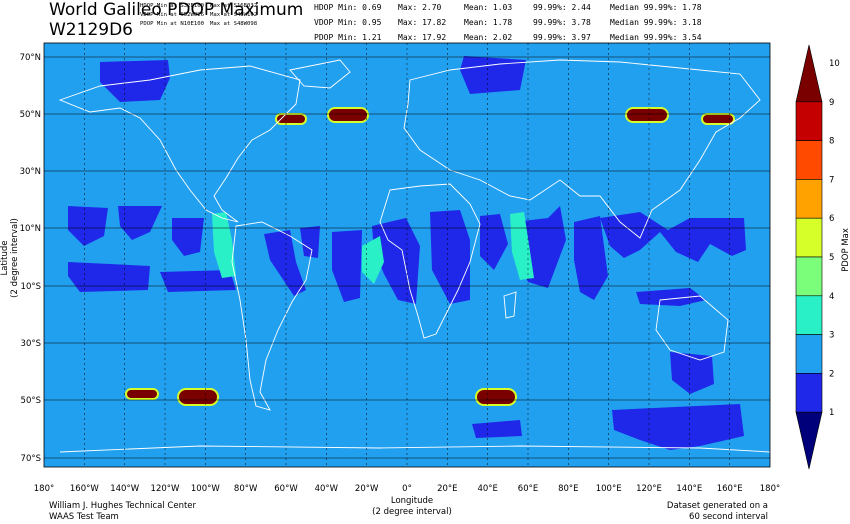 The image size is (850, 524). What do you see at coordinates (649, 489) in the screenshot?
I see `longitude-tick-label: 120°E` at bounding box center [649, 489].